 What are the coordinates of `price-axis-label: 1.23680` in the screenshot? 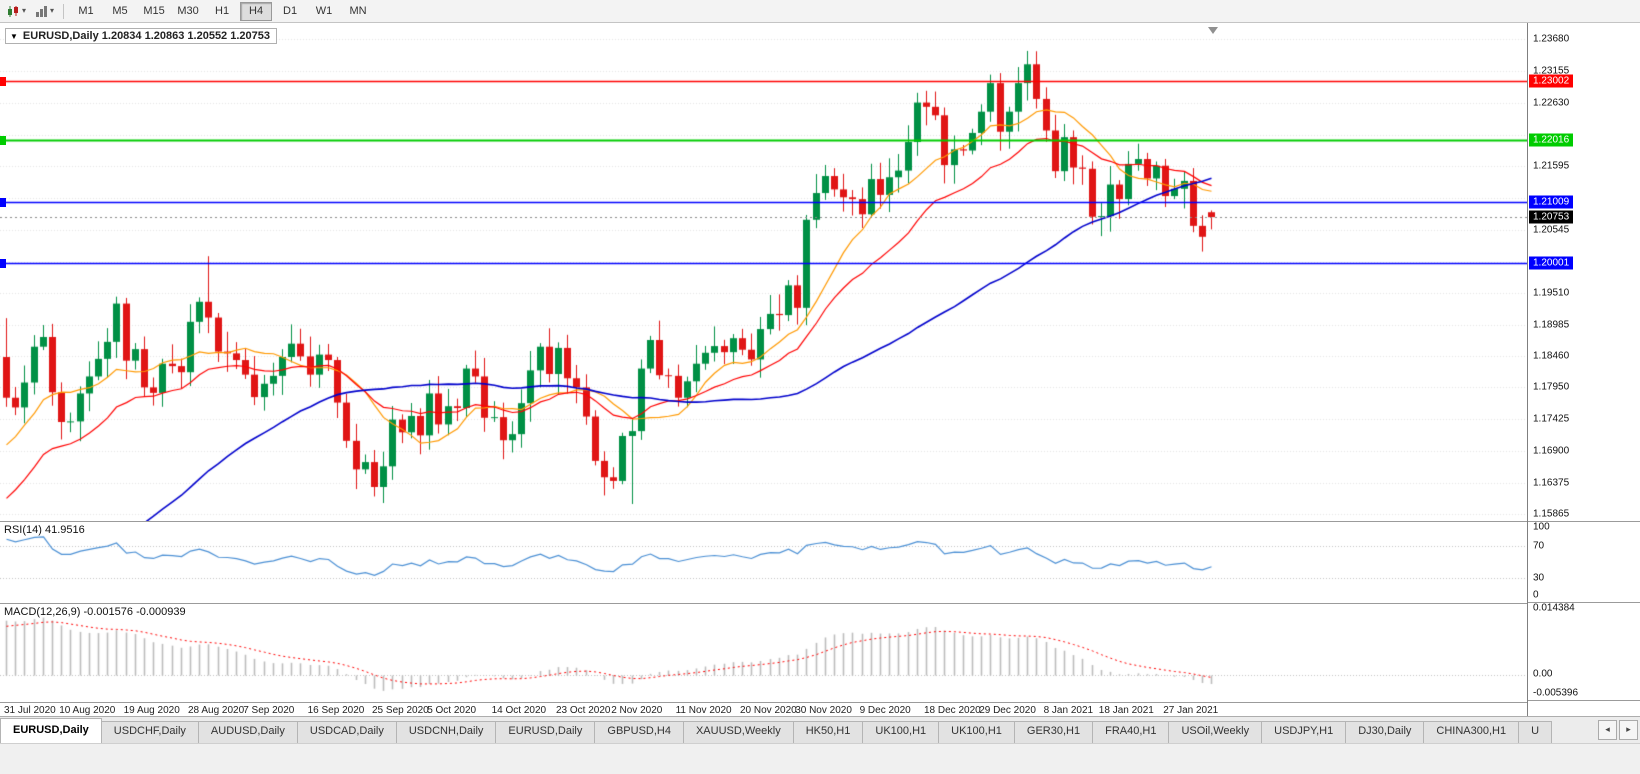 It's located at (1551, 39).